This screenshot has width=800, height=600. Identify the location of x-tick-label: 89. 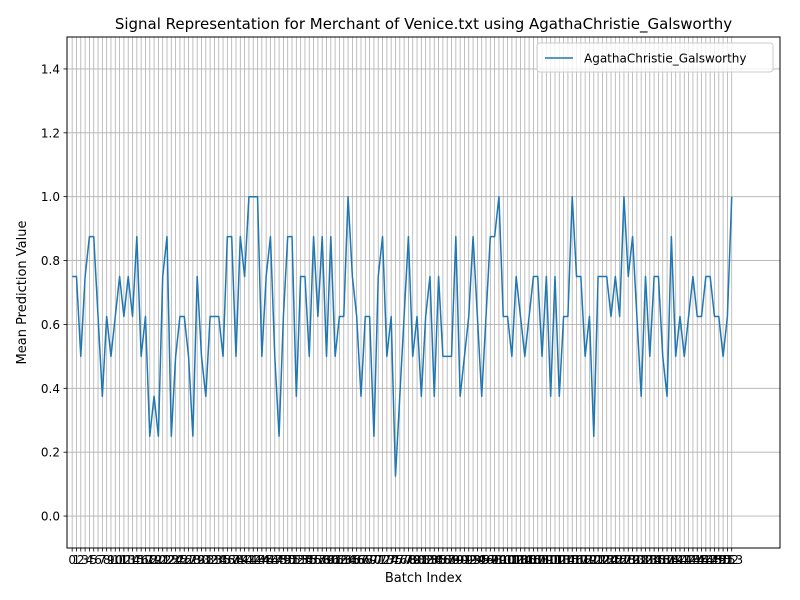
(455, 560).